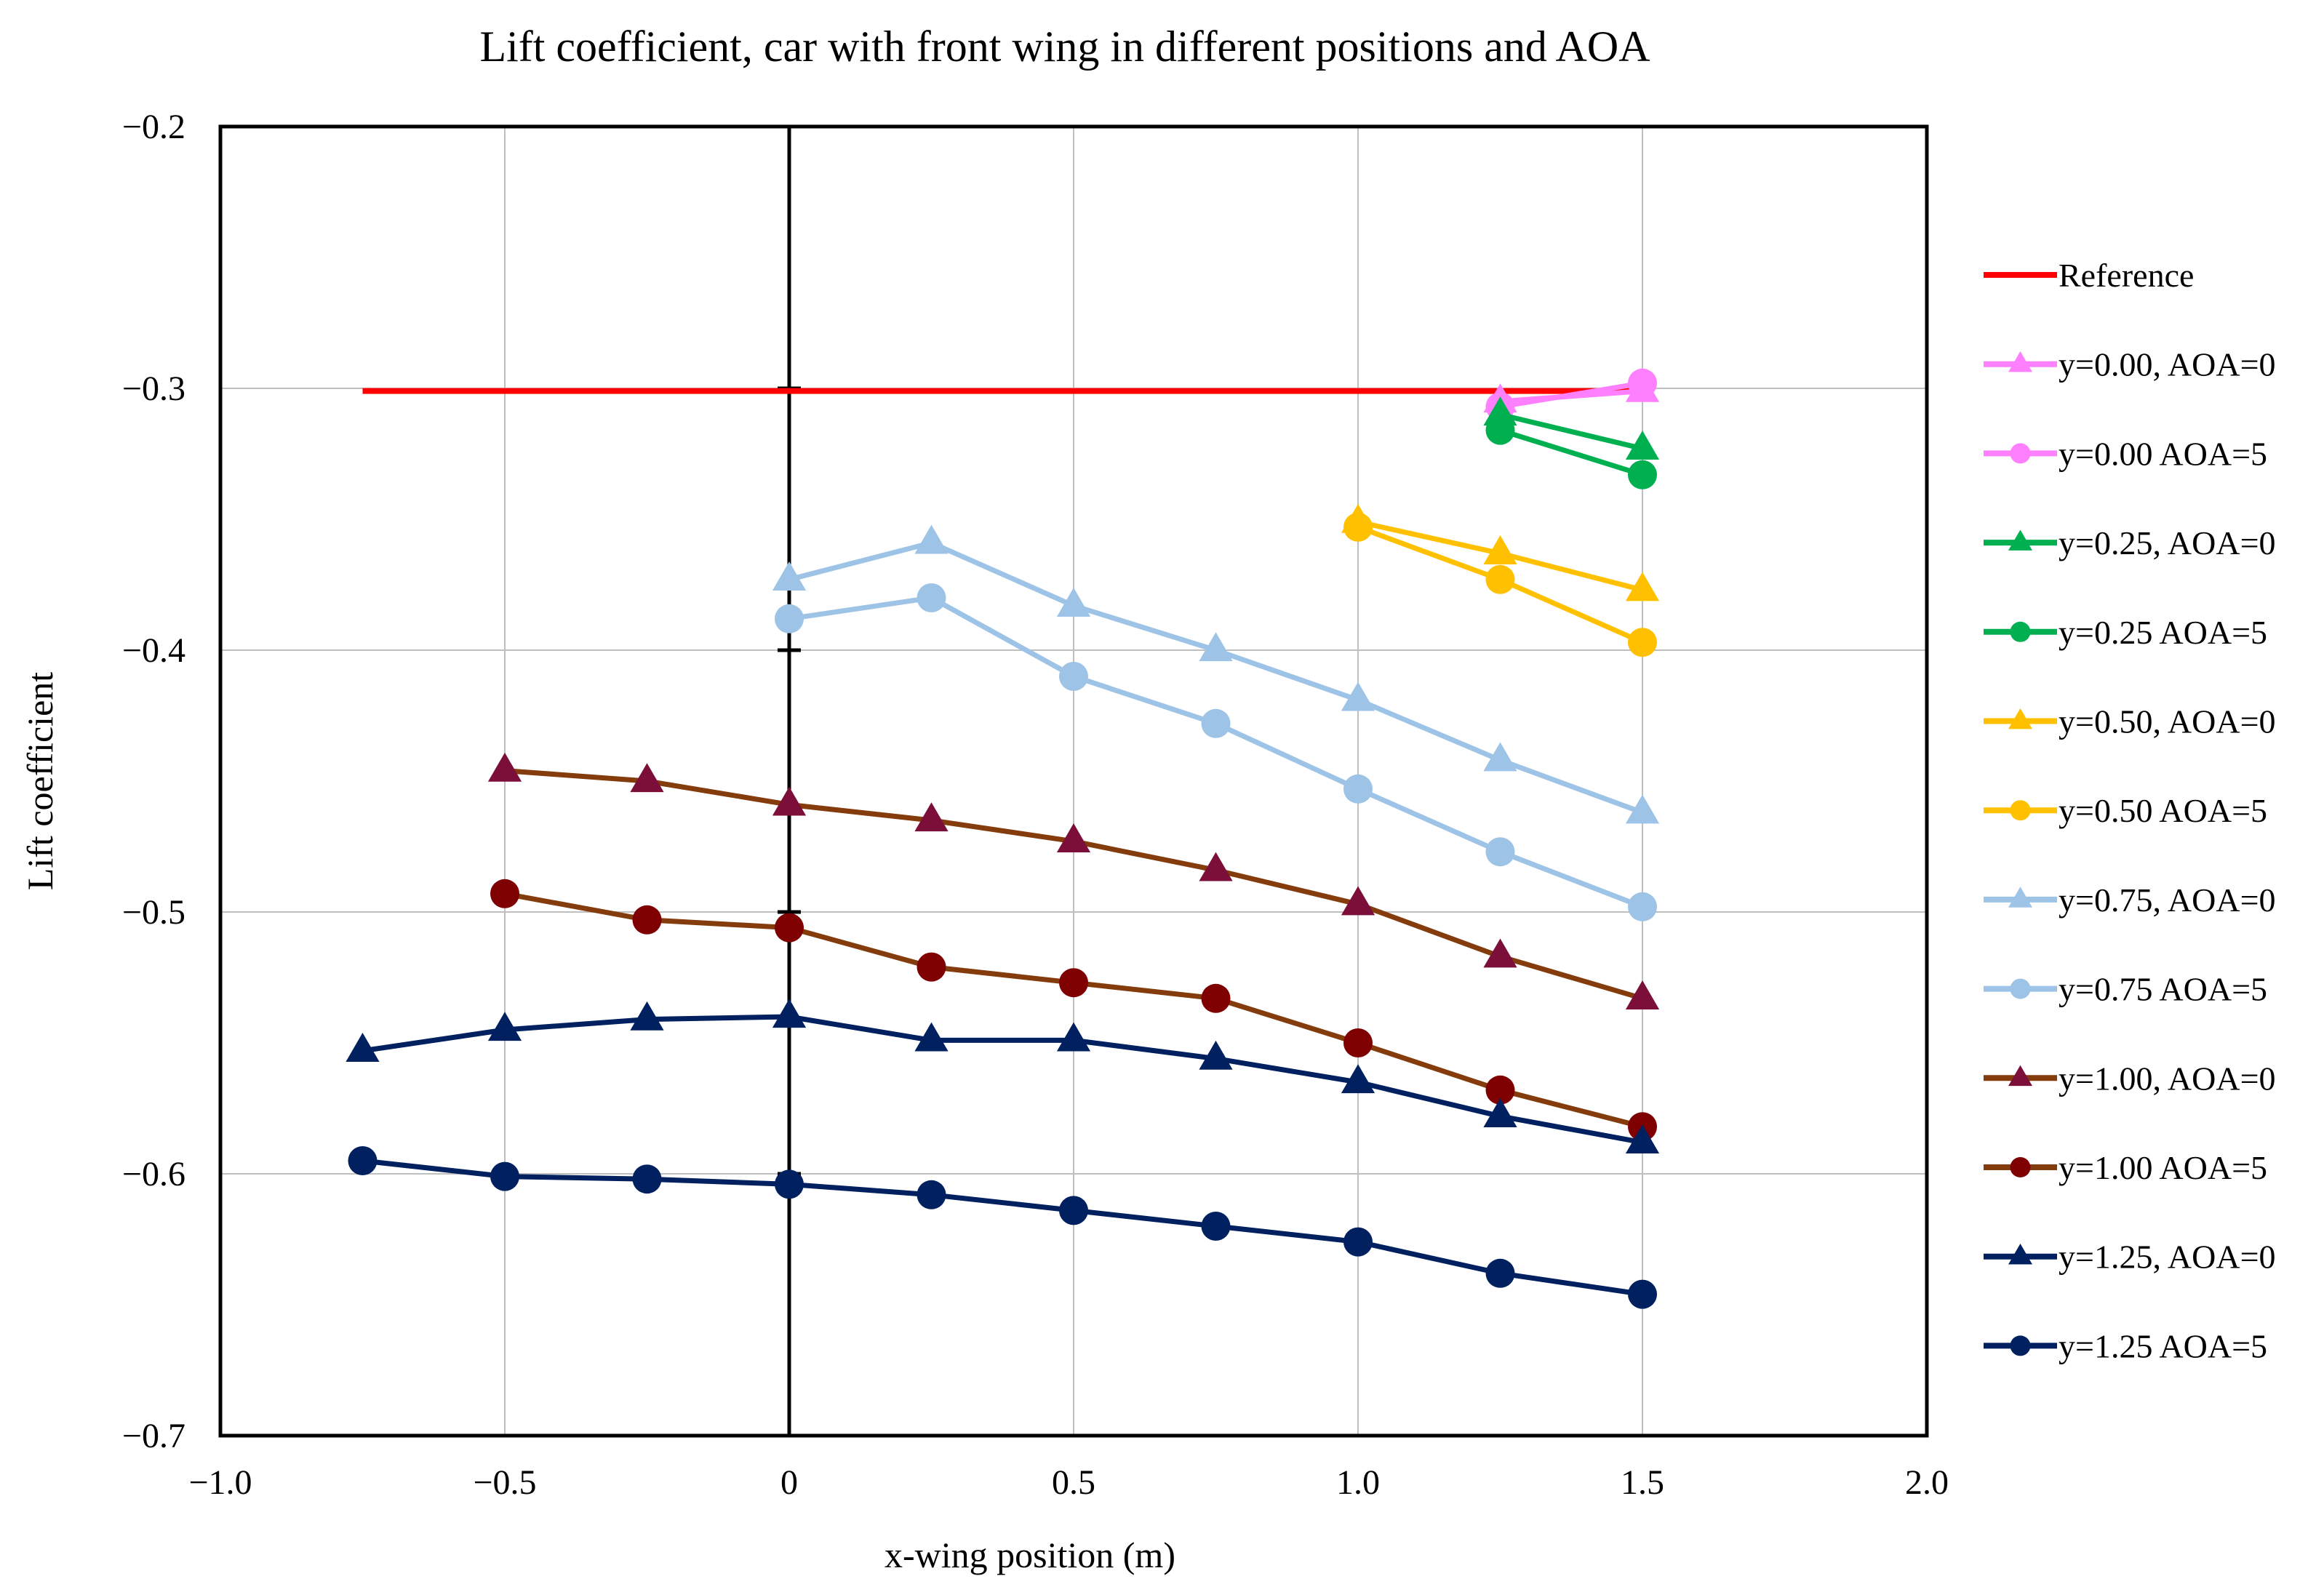  Describe the element at coordinates (1358, 1482) in the screenshot. I see `x-tick-label: 1.0` at that location.